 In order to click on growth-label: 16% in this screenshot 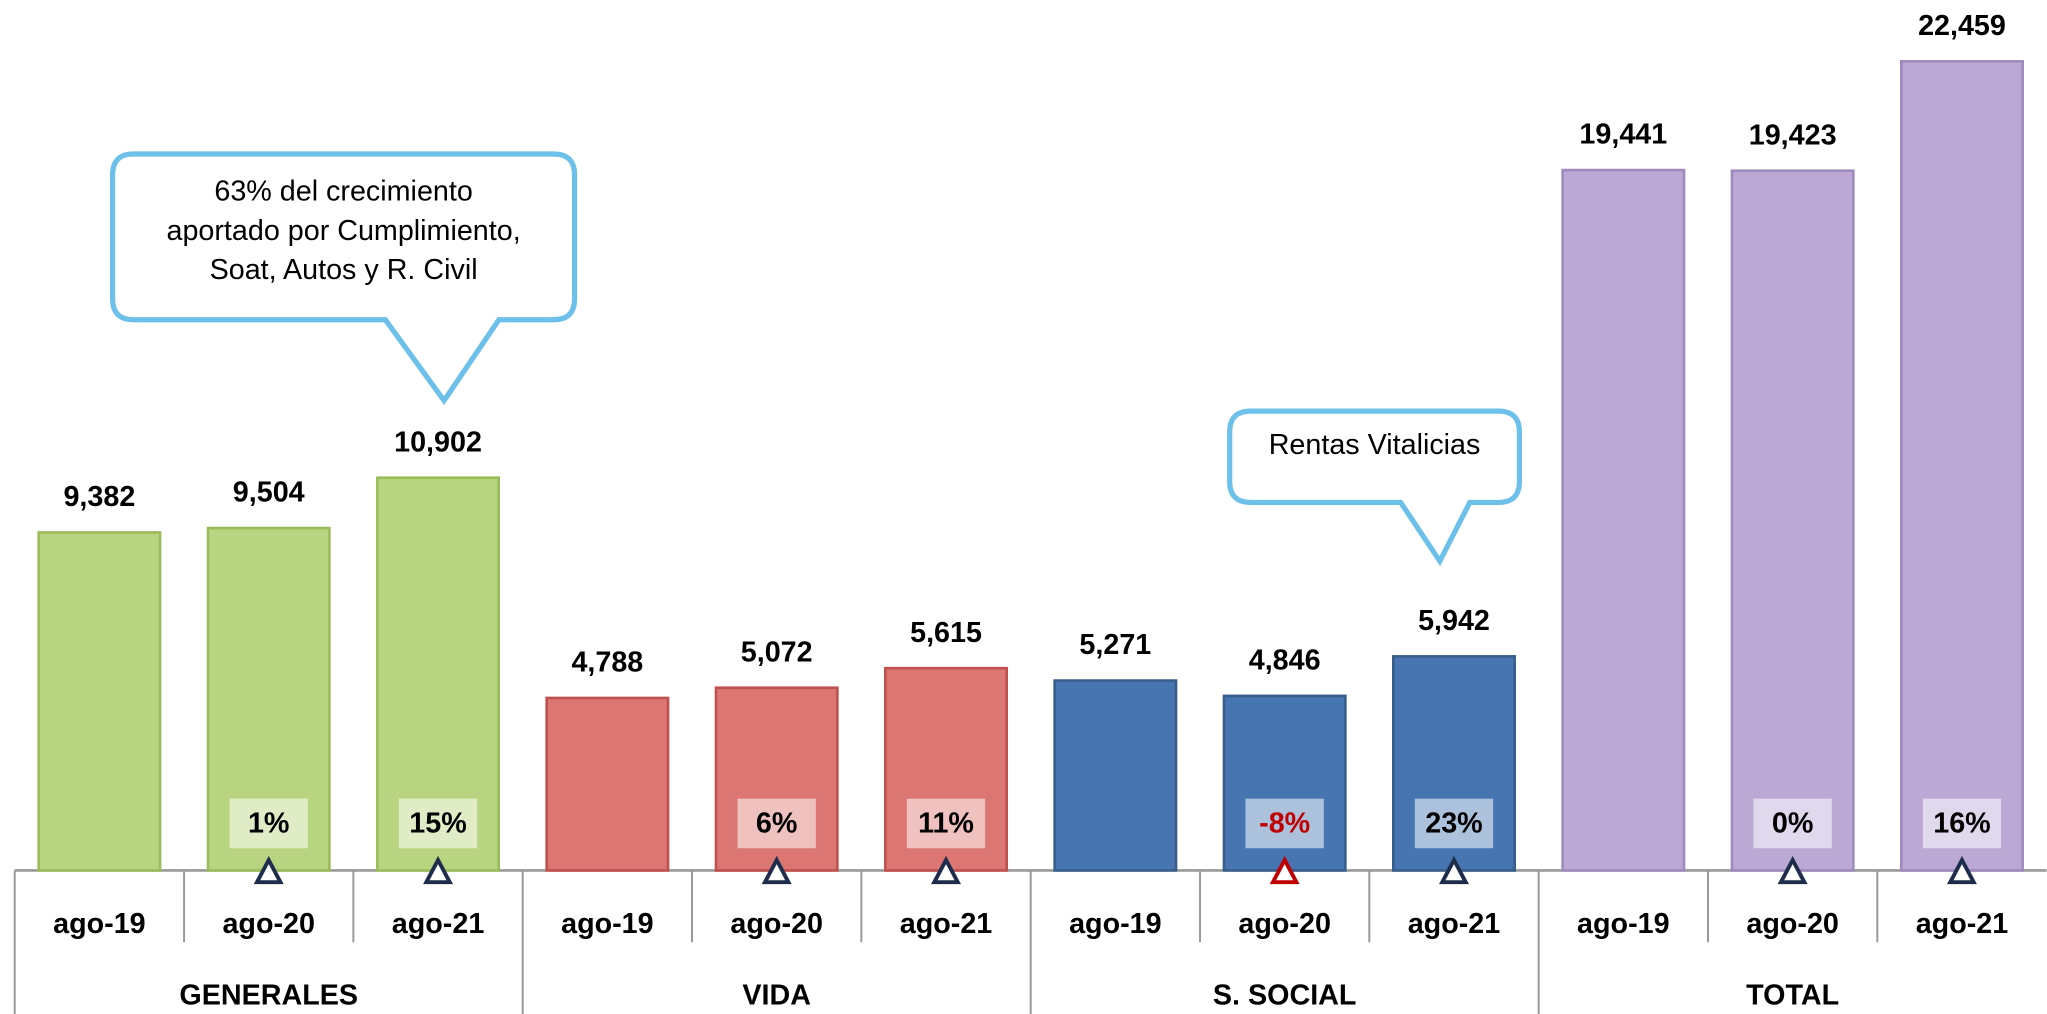, I will do `click(1961, 823)`.